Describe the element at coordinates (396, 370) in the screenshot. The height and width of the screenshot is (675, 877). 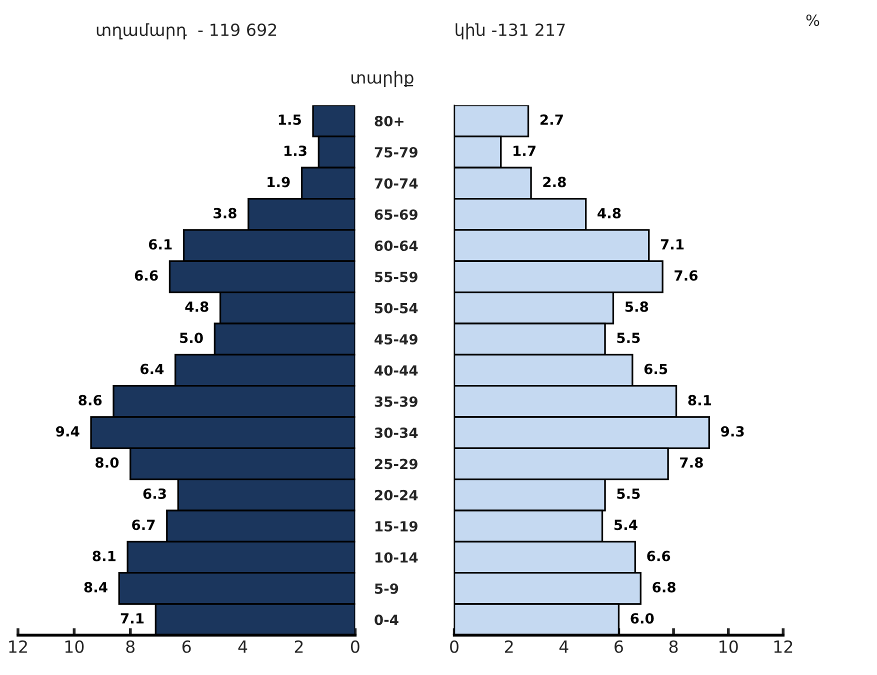
I see `y-tick-label: 40-44` at that location.